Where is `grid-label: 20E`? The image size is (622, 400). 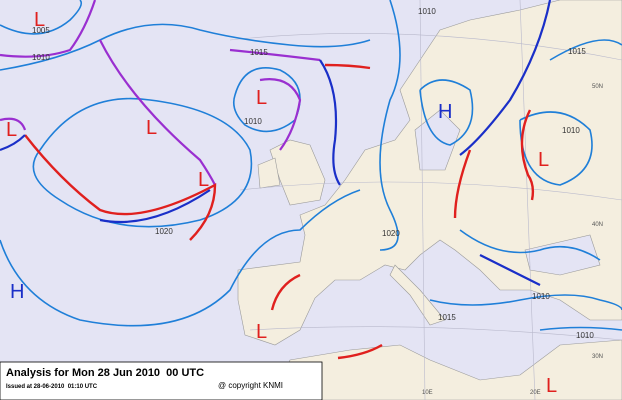
grid-label: 20E is located at coordinates (535, 393).